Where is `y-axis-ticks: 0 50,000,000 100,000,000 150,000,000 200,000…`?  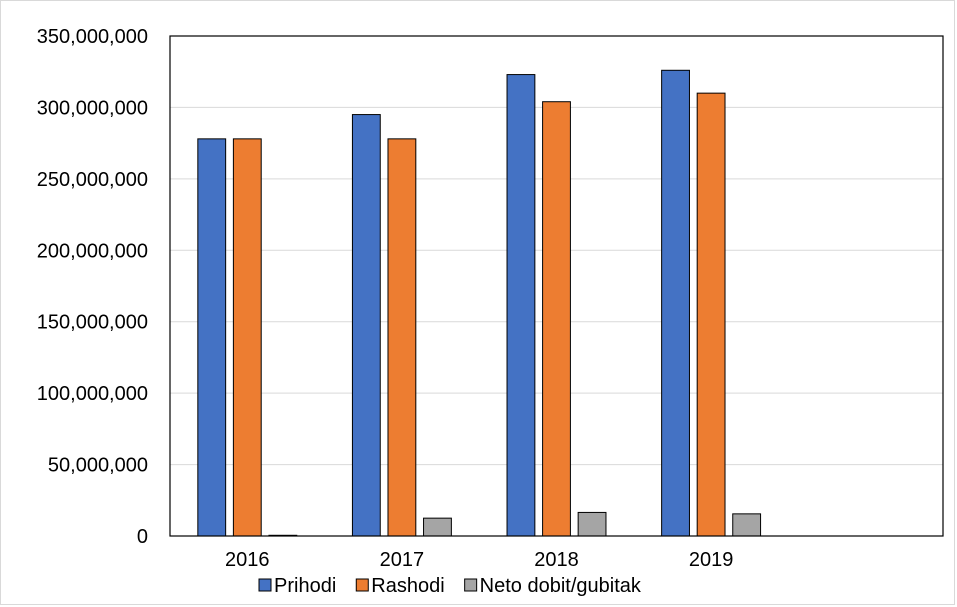 y-axis-ticks: 0 50,000,000 100,000,000 150,000,000 200,000… is located at coordinates (92, 287).